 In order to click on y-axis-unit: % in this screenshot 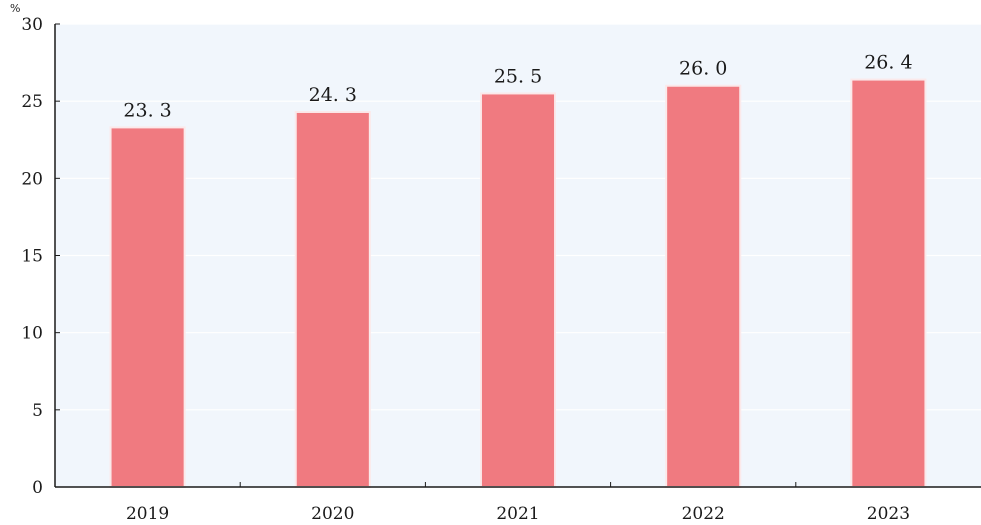, I will do `click(15, 8)`.